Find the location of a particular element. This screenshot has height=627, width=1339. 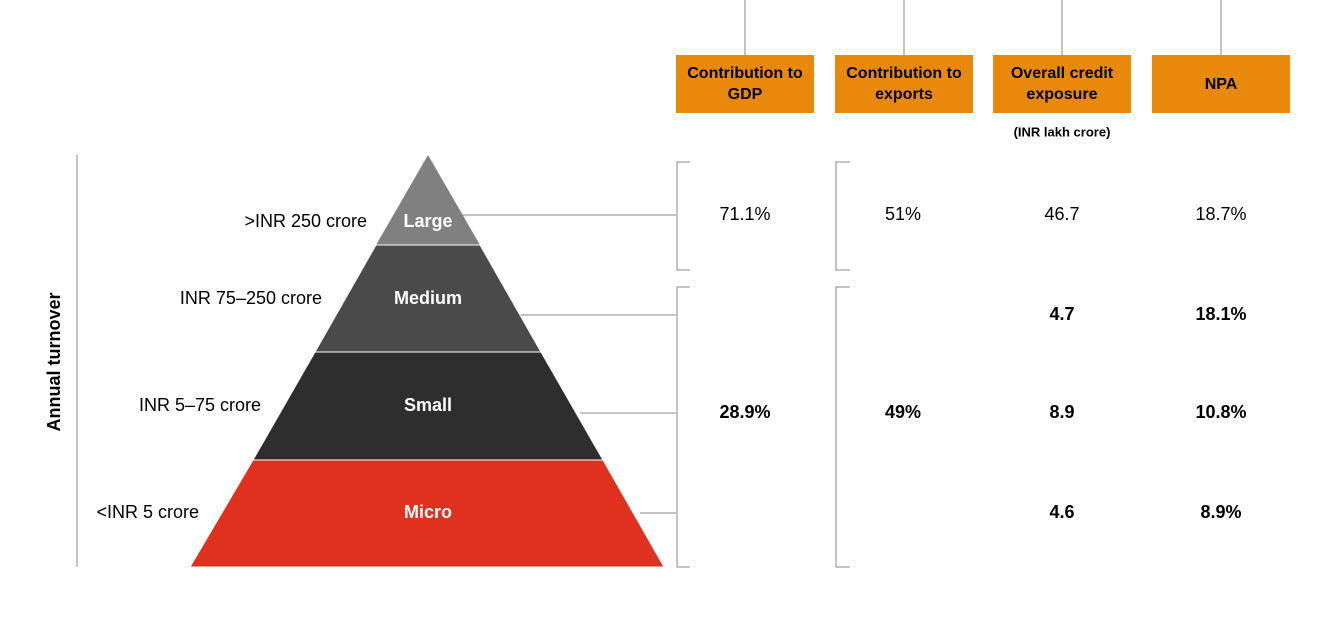

value: 8.9% is located at coordinates (1220, 512).